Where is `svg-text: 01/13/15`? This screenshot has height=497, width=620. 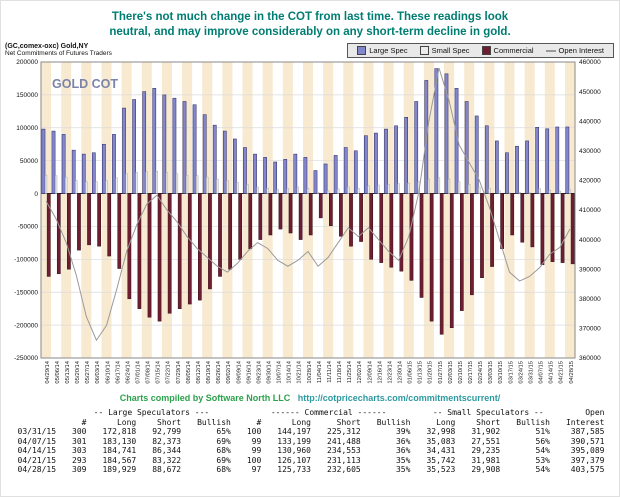 svg-text: 01/13/15 is located at coordinates (421, 372).